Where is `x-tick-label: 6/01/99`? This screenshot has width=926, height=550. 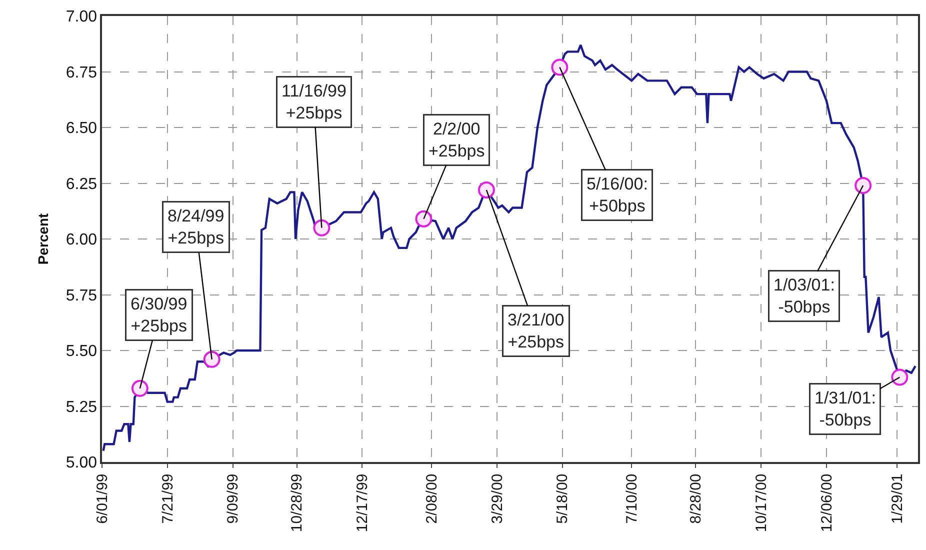 x-tick-label: 6/01/99 is located at coordinates (102, 499).